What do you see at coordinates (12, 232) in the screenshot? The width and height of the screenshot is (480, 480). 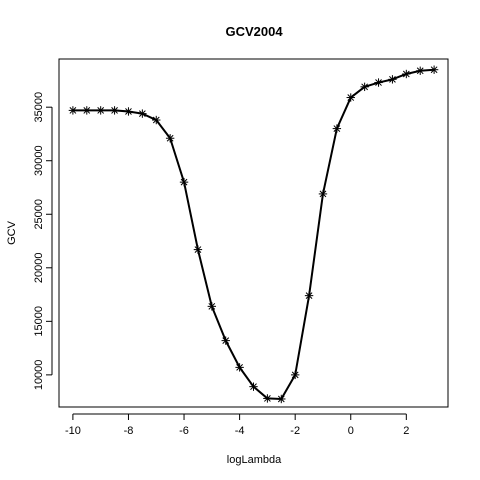 I see `y-axis-label: GCV` at bounding box center [12, 232].